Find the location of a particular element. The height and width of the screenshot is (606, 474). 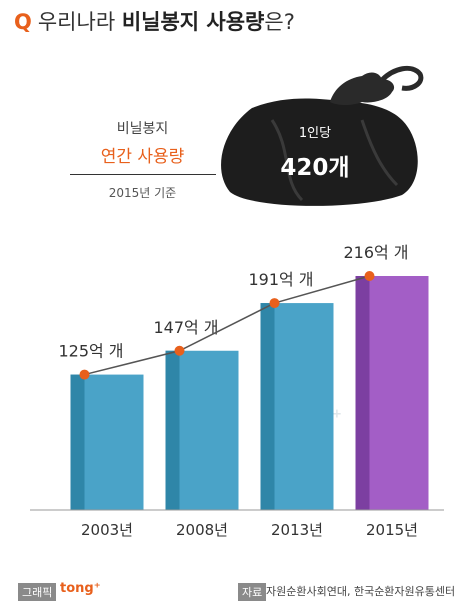

info-label-annual-usage: 연간 사용량 is located at coordinates (142, 157).